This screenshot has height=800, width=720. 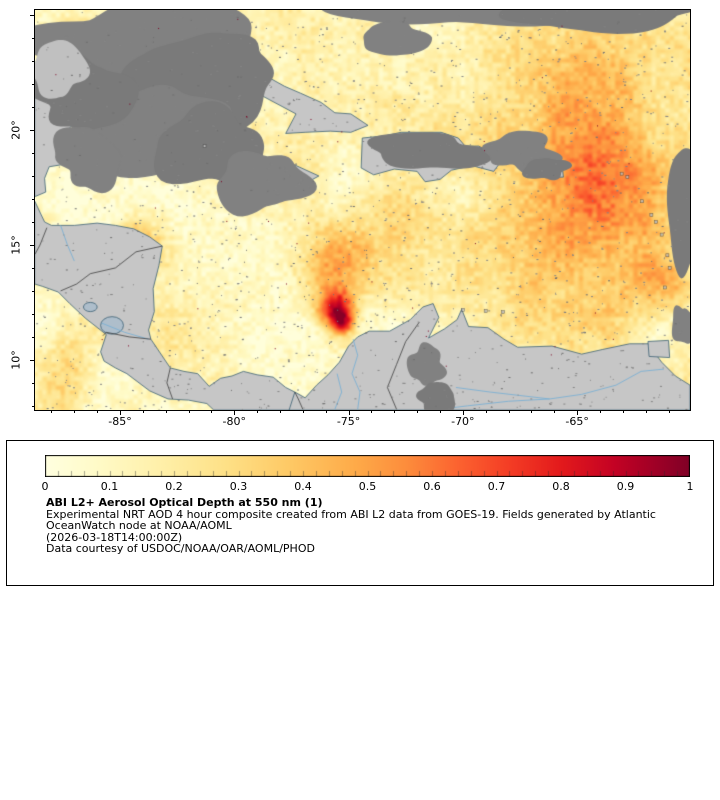 I want to click on colorbar, so click(x=367, y=466).